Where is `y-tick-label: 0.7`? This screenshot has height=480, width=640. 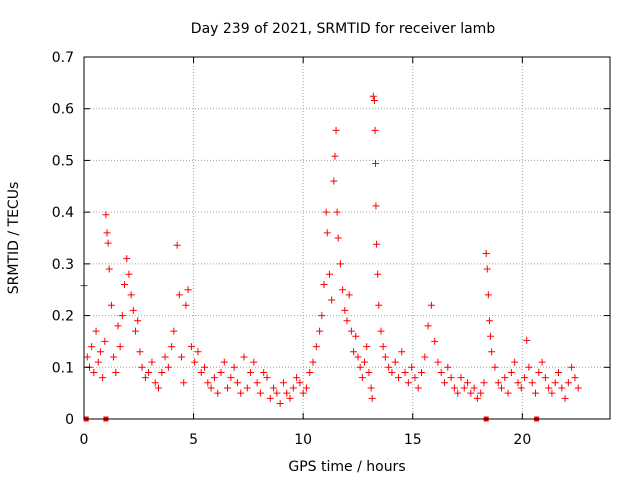 y-tick-label: 0.7 is located at coordinates (63, 58).